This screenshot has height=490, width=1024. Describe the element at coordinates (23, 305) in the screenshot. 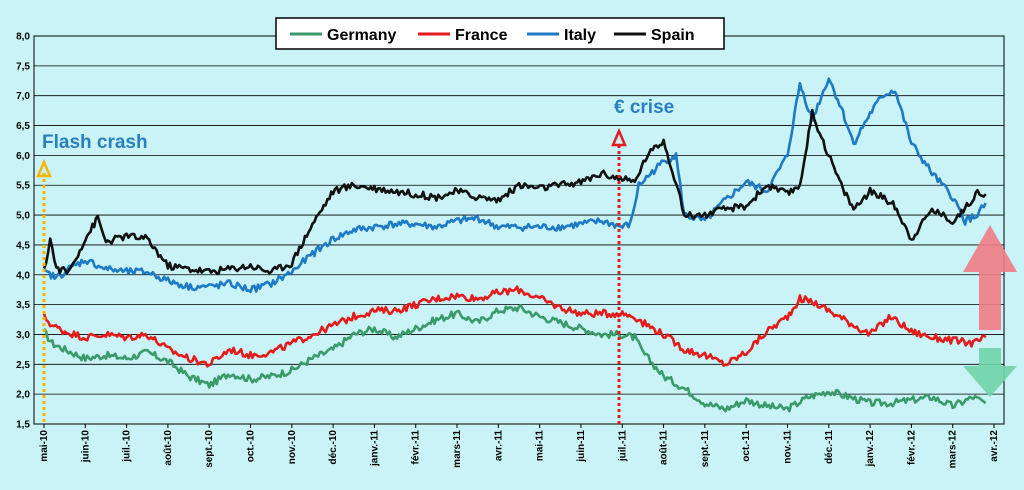

I see `y-tick-label: 3,5` at that location.